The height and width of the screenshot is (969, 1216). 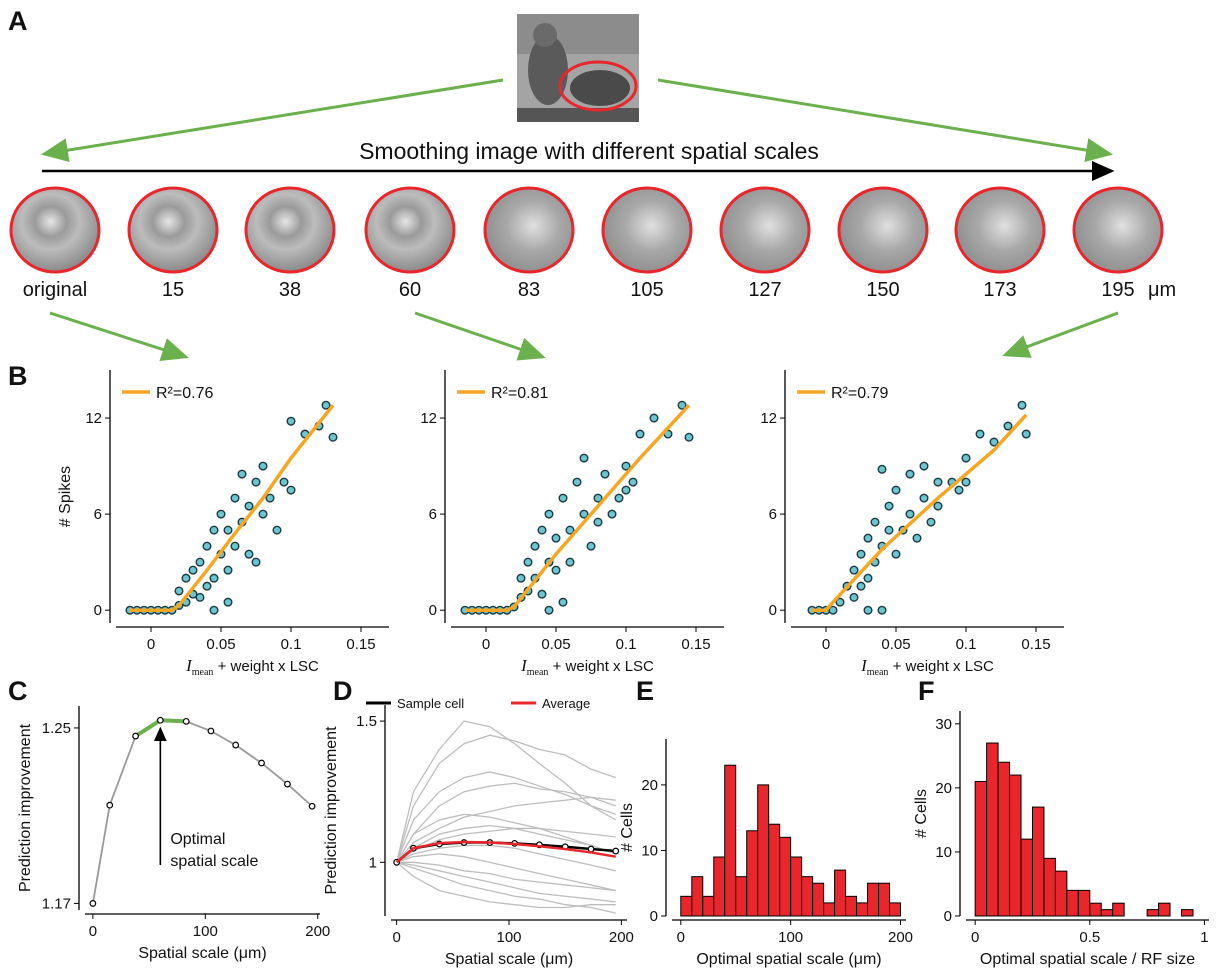 What do you see at coordinates (1162, 290) in the screenshot?
I see `scale-unit: μm` at bounding box center [1162, 290].